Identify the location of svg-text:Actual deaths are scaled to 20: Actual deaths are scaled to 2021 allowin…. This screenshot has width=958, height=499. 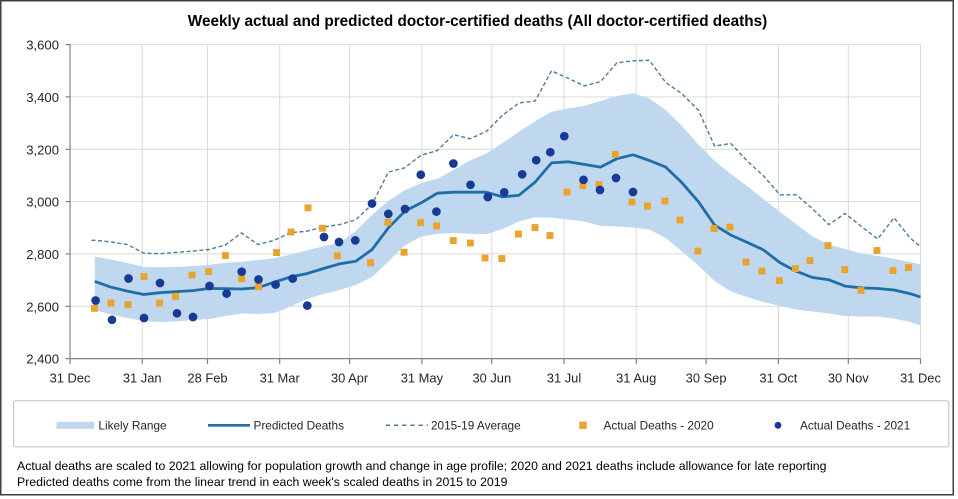
(422, 466).